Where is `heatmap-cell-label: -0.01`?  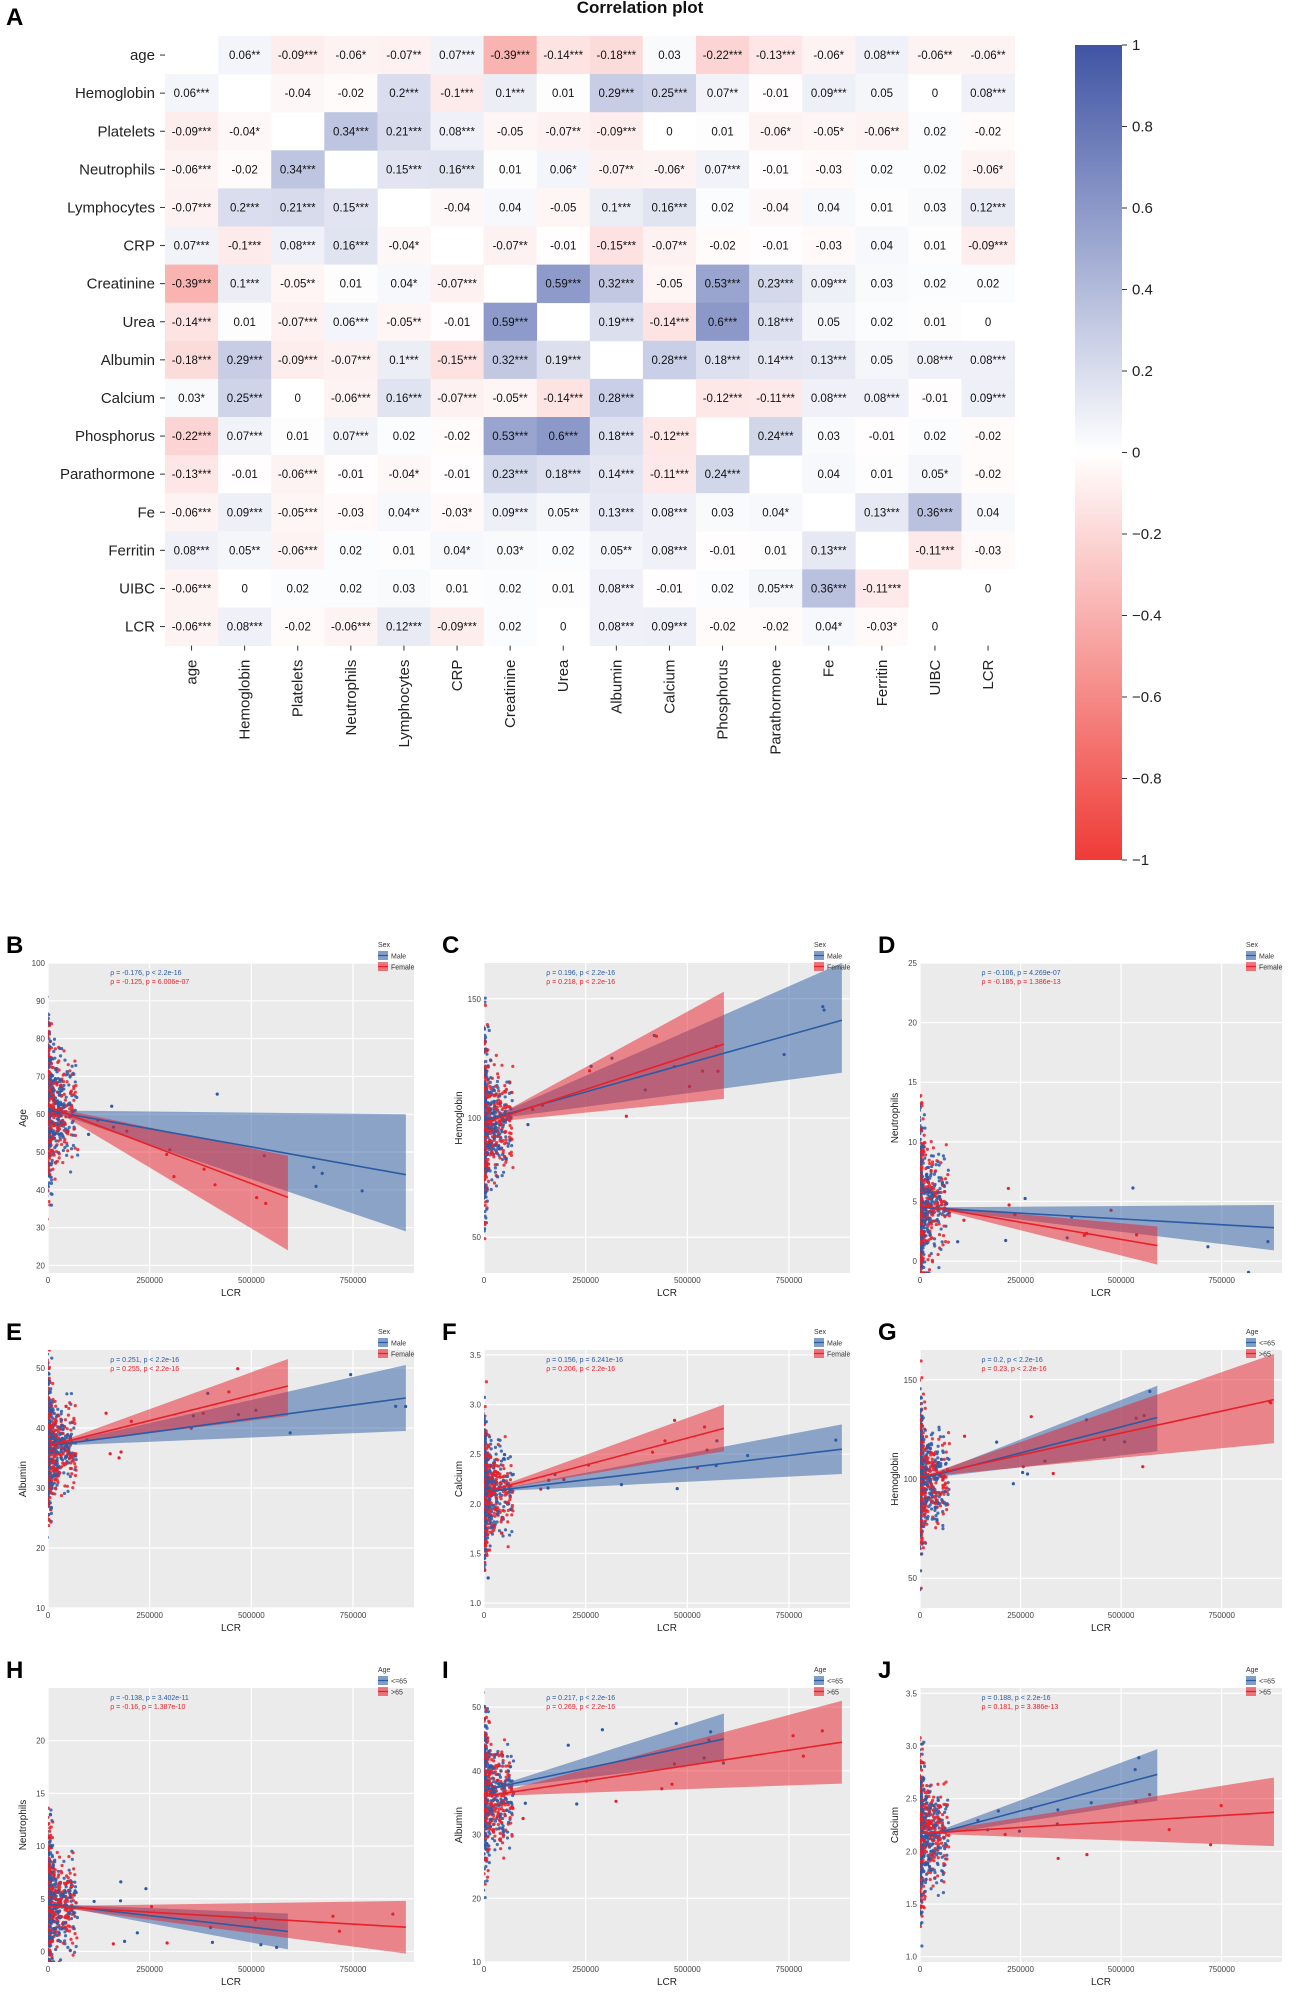
heatmap-cell-label: -0.01 is located at coordinates (776, 170).